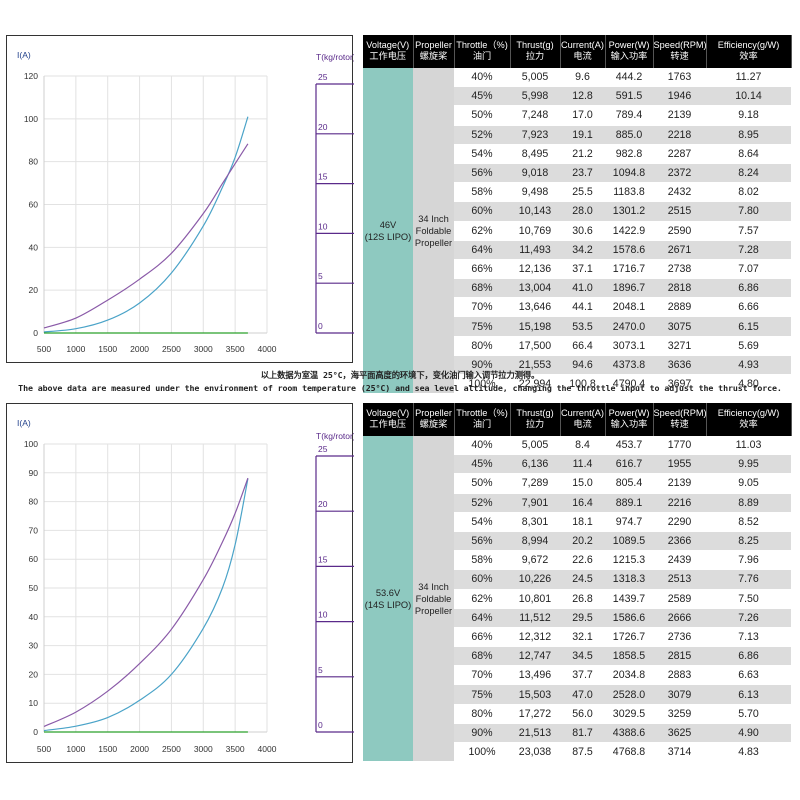 This screenshot has width=800, height=800. What do you see at coordinates (679, 464) in the screenshot?
I see `table-cell: 1955` at bounding box center [679, 464].